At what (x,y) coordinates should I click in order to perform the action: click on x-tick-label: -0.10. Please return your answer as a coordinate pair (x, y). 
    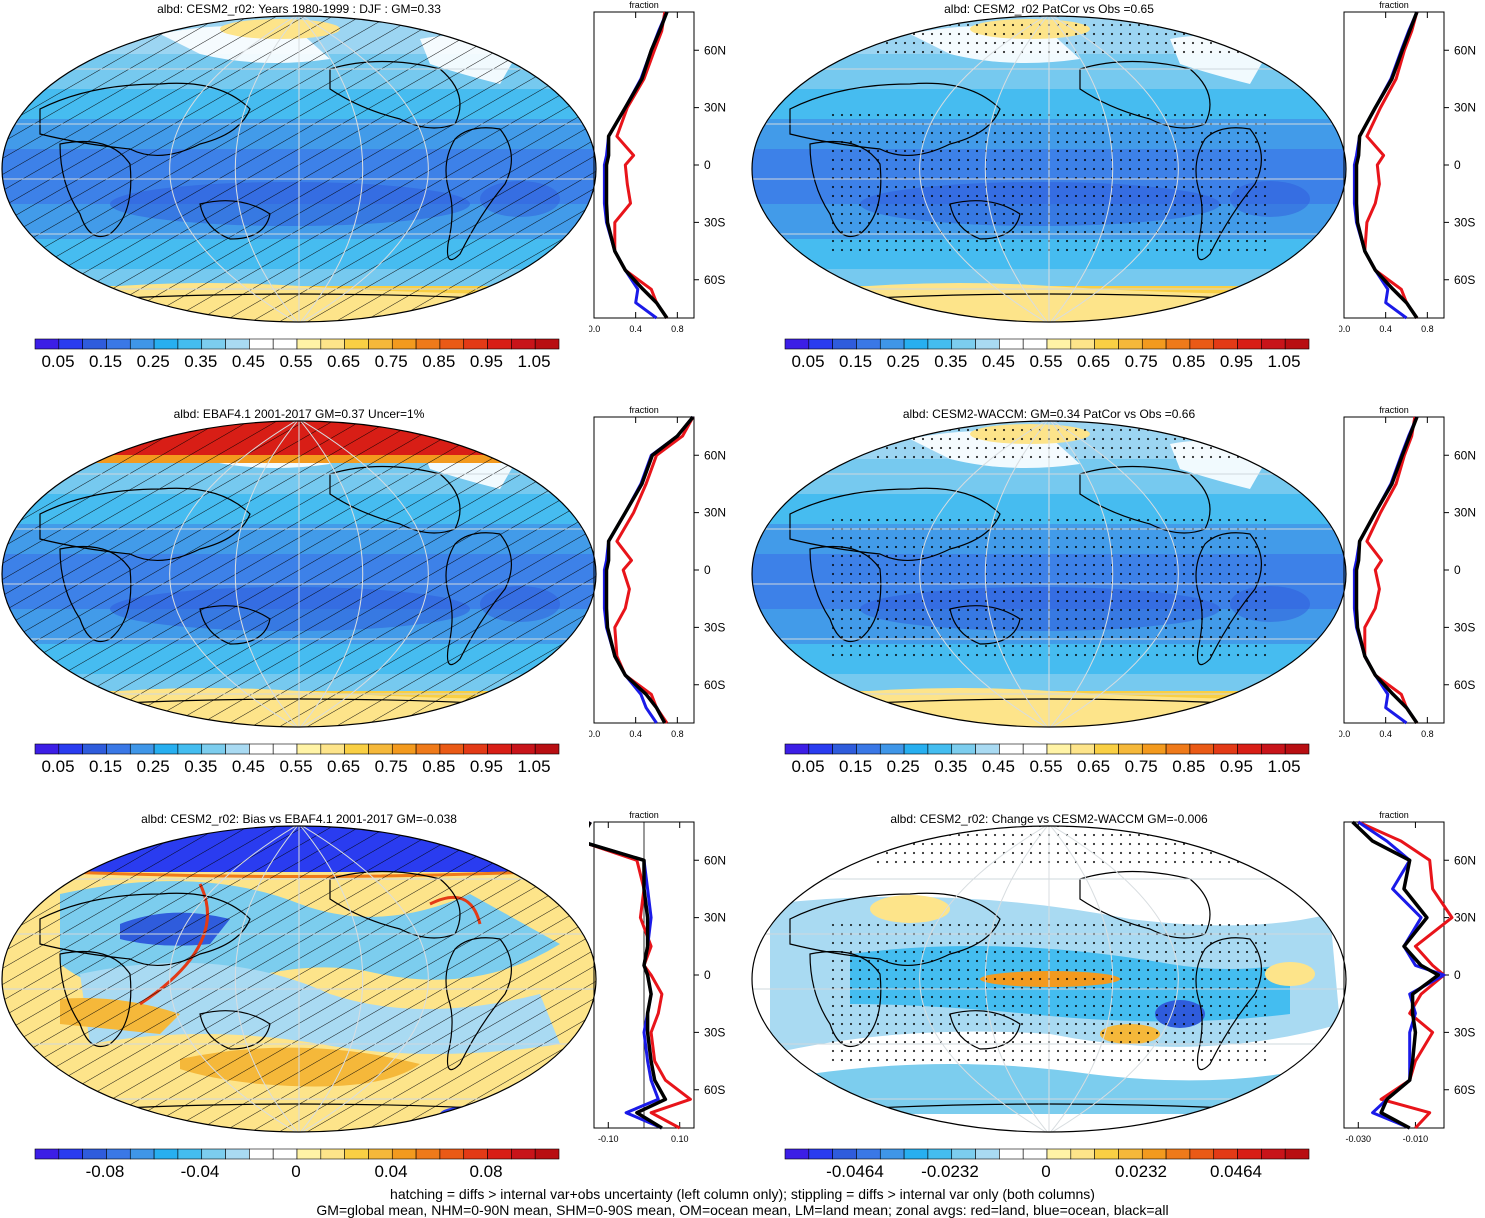
    Looking at the image, I should click on (608, 1139).